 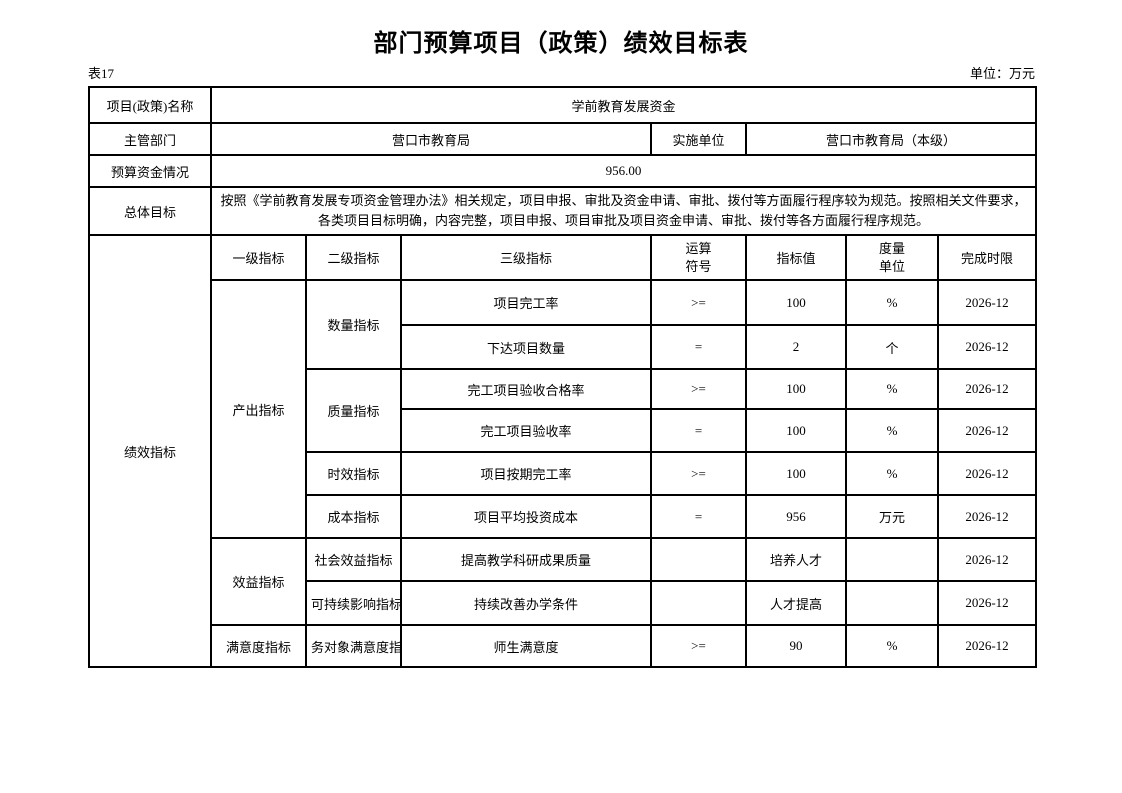 I want to click on indicator-row: 下达项目数量 = 2 个 2026-12, so click(x=563, y=347).